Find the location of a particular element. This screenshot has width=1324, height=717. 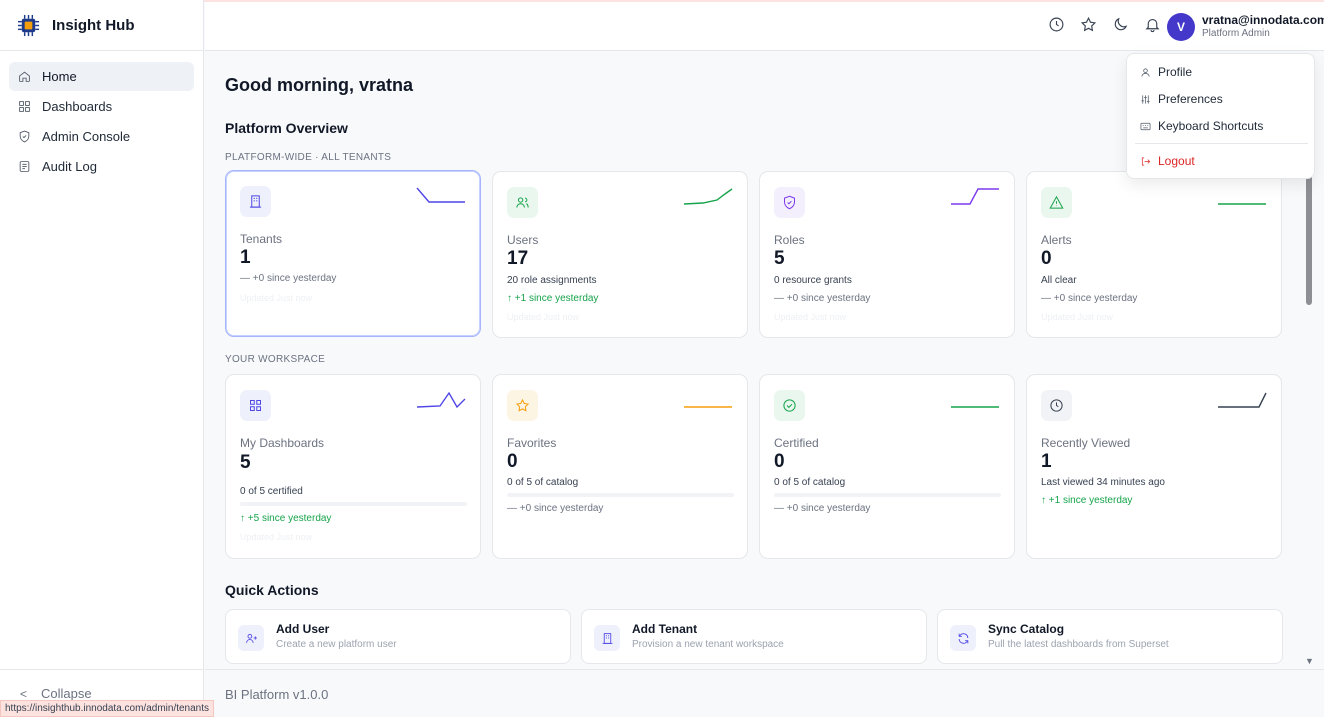

platform-overview-title: Platform Overview is located at coordinates (286, 128).